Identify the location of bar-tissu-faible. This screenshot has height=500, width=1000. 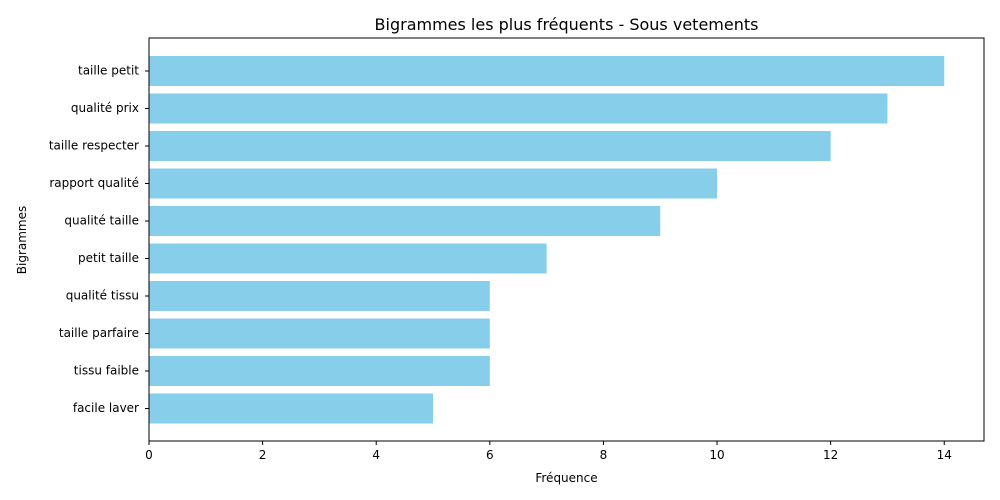
(319, 371).